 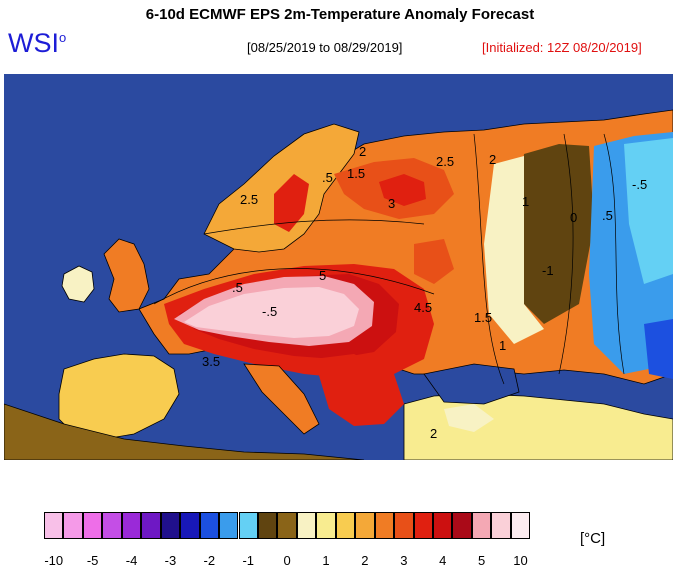 I want to click on colorbar-tick-label: 2, so click(x=365, y=560).